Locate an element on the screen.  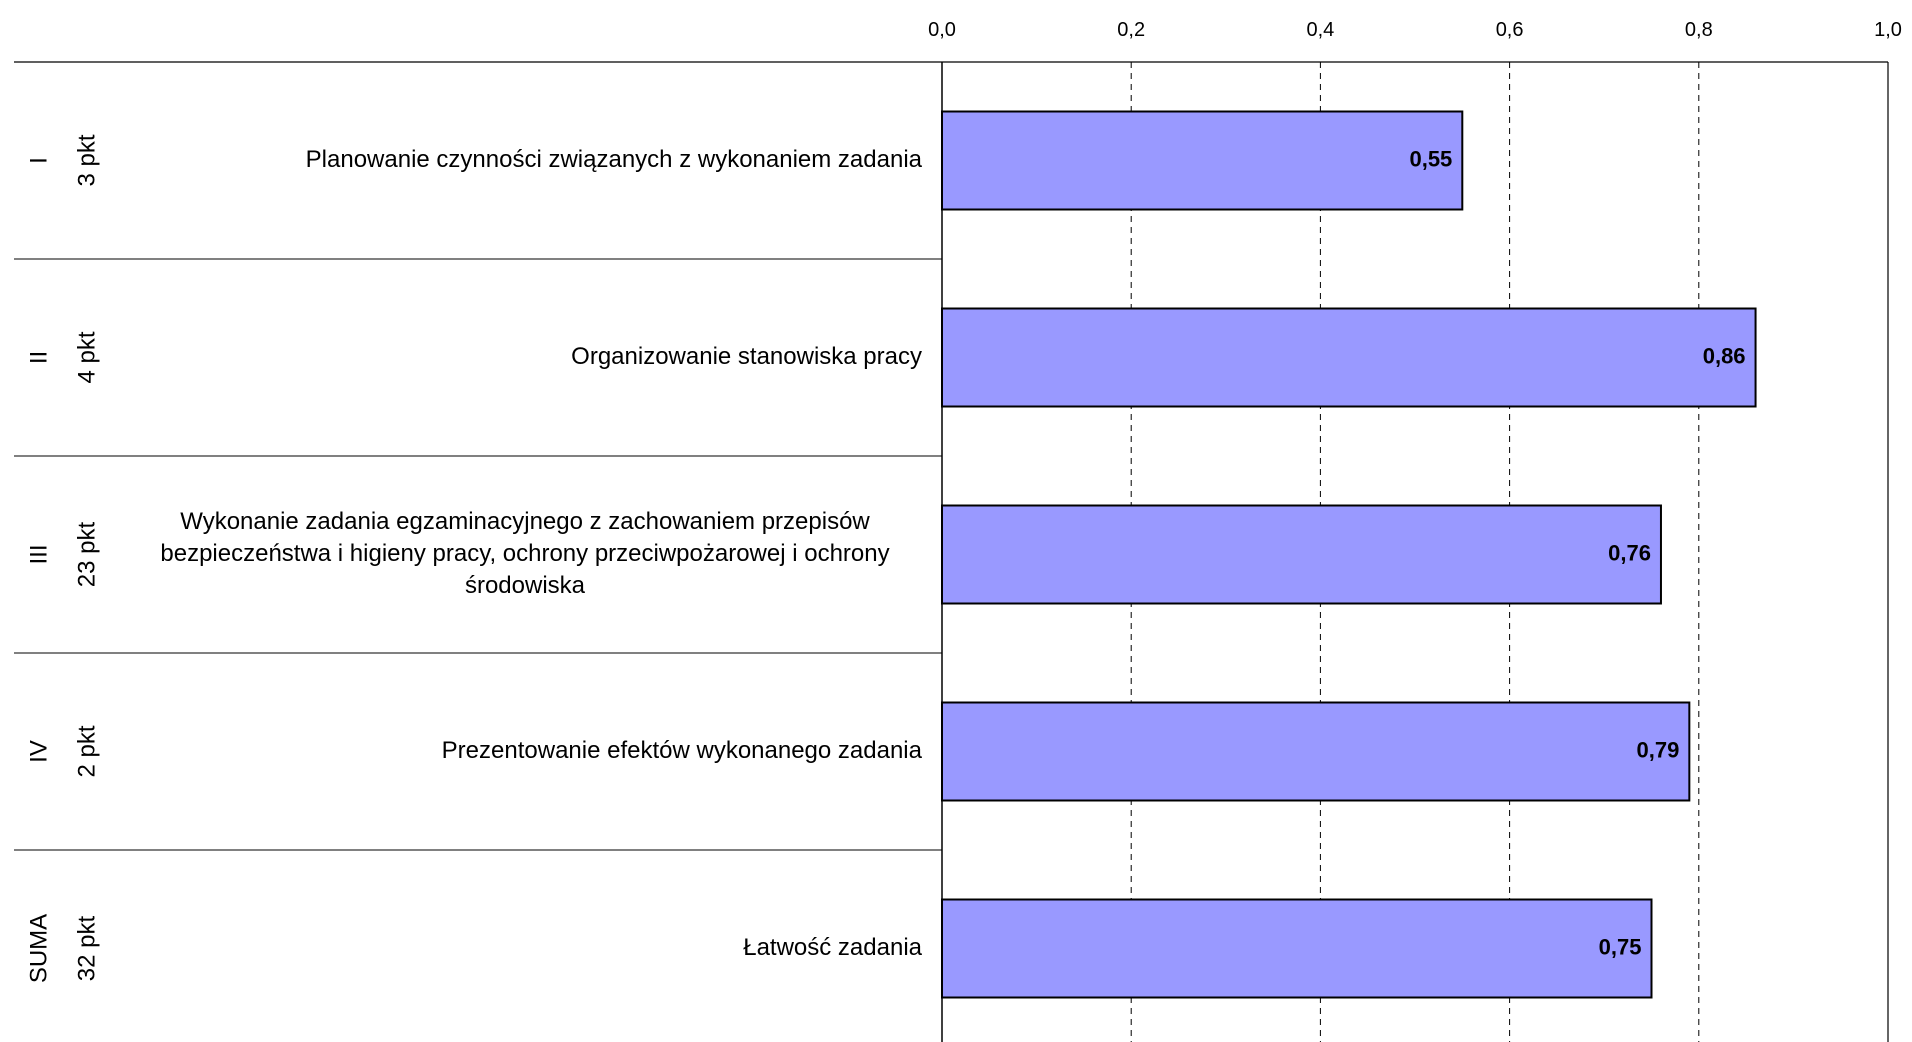
category-label: Organizowanie stanowiska pracy is located at coordinates (746, 356).